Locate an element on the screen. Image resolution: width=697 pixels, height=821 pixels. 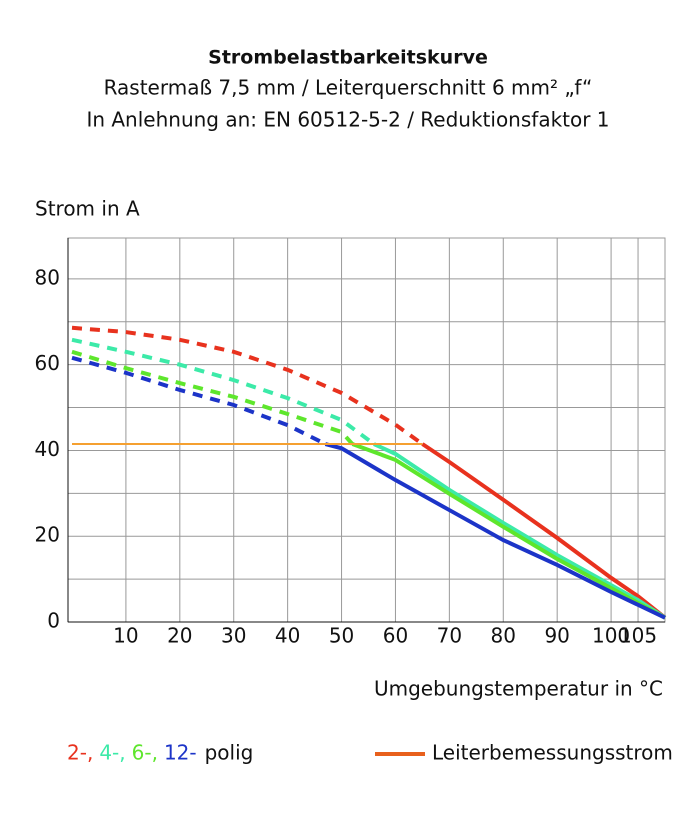
x-tick-label: 50 is located at coordinates (341, 636).